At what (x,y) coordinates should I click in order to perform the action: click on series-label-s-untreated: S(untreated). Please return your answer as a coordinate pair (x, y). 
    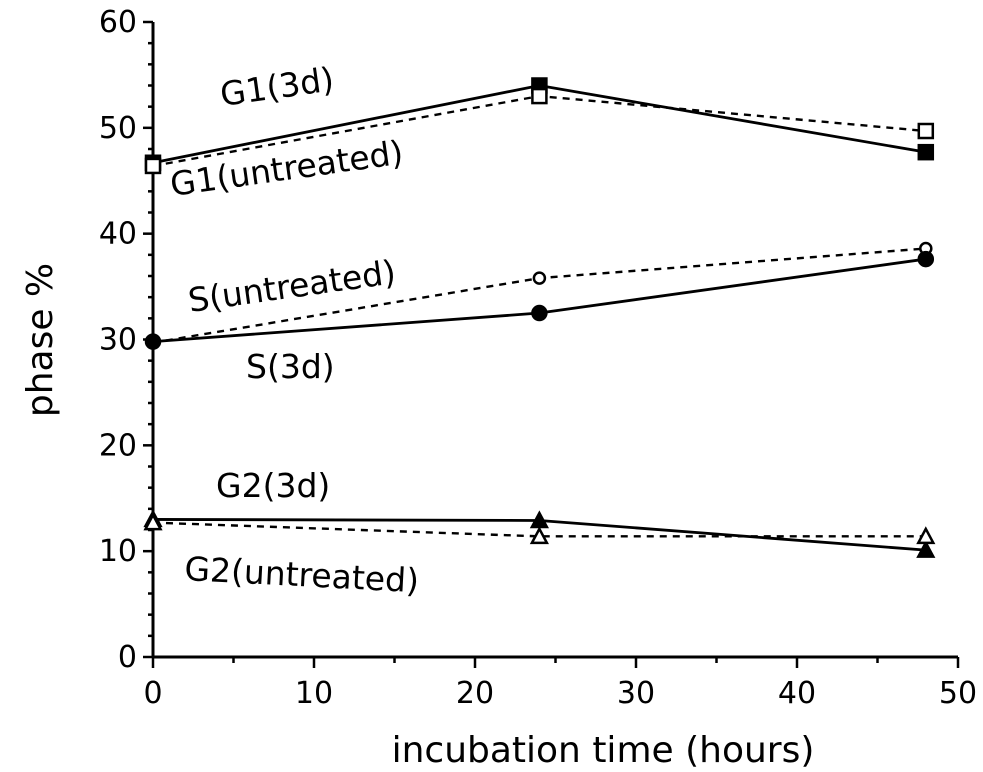
    Looking at the image, I should click on (292, 286).